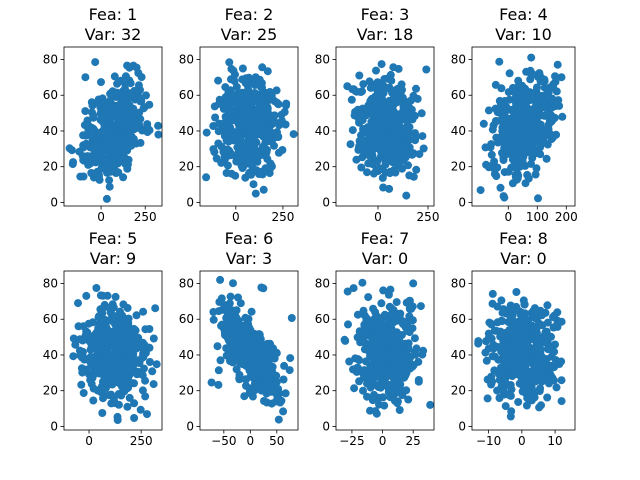 This screenshot has height=480, width=640. Describe the element at coordinates (223, 441) in the screenshot. I see `x-tick-label: −50` at that location.